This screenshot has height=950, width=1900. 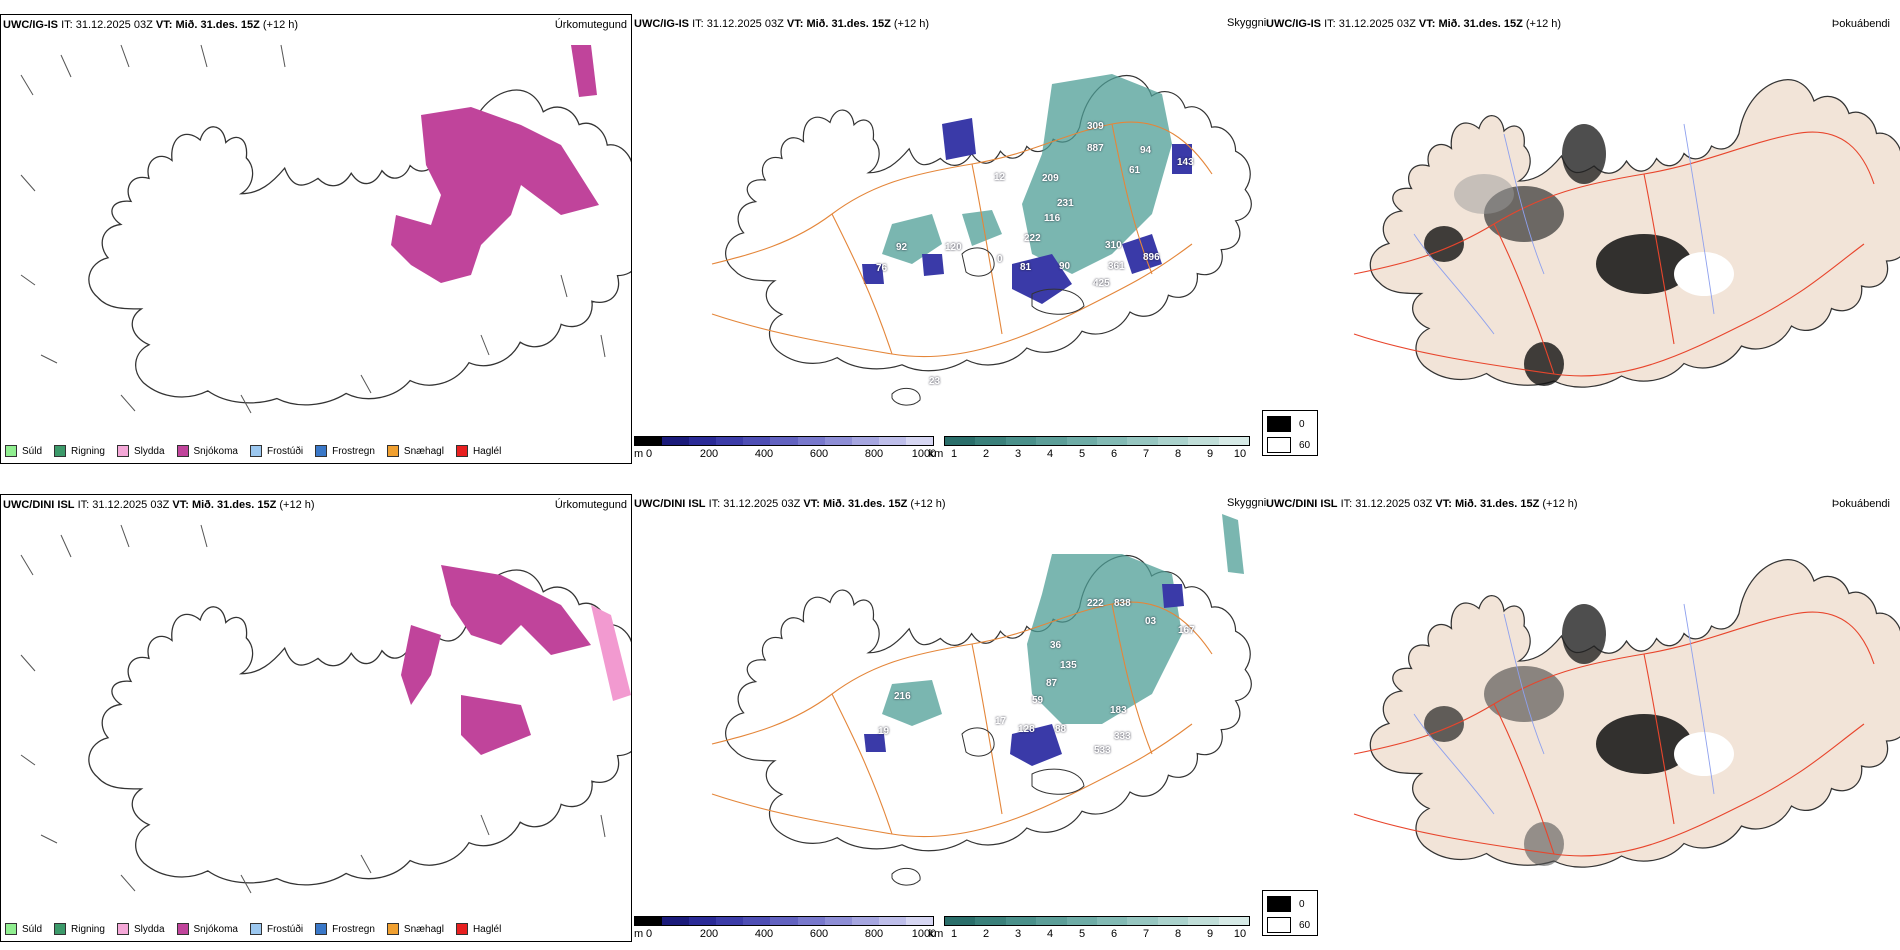 What do you see at coordinates (415, 451) in the screenshot?
I see `legend-item-snow-pellets: Snæhagl` at bounding box center [415, 451].